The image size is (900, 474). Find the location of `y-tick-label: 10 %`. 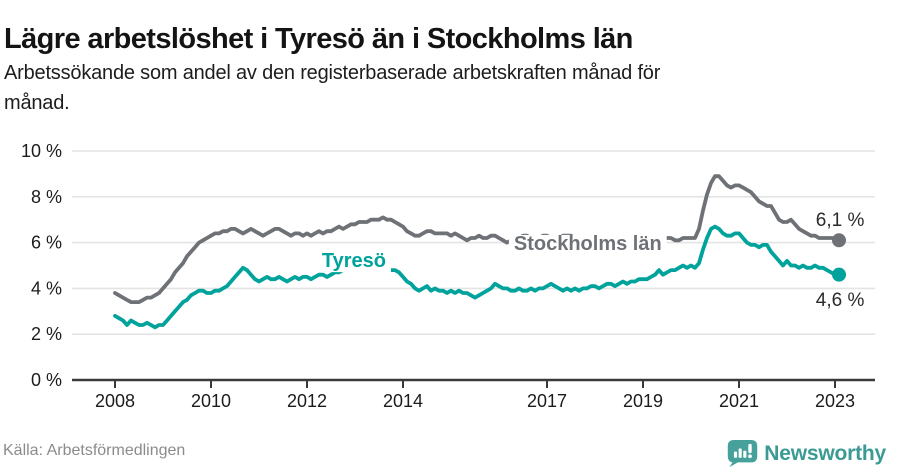

y-tick-label: 10 % is located at coordinates (41, 151).